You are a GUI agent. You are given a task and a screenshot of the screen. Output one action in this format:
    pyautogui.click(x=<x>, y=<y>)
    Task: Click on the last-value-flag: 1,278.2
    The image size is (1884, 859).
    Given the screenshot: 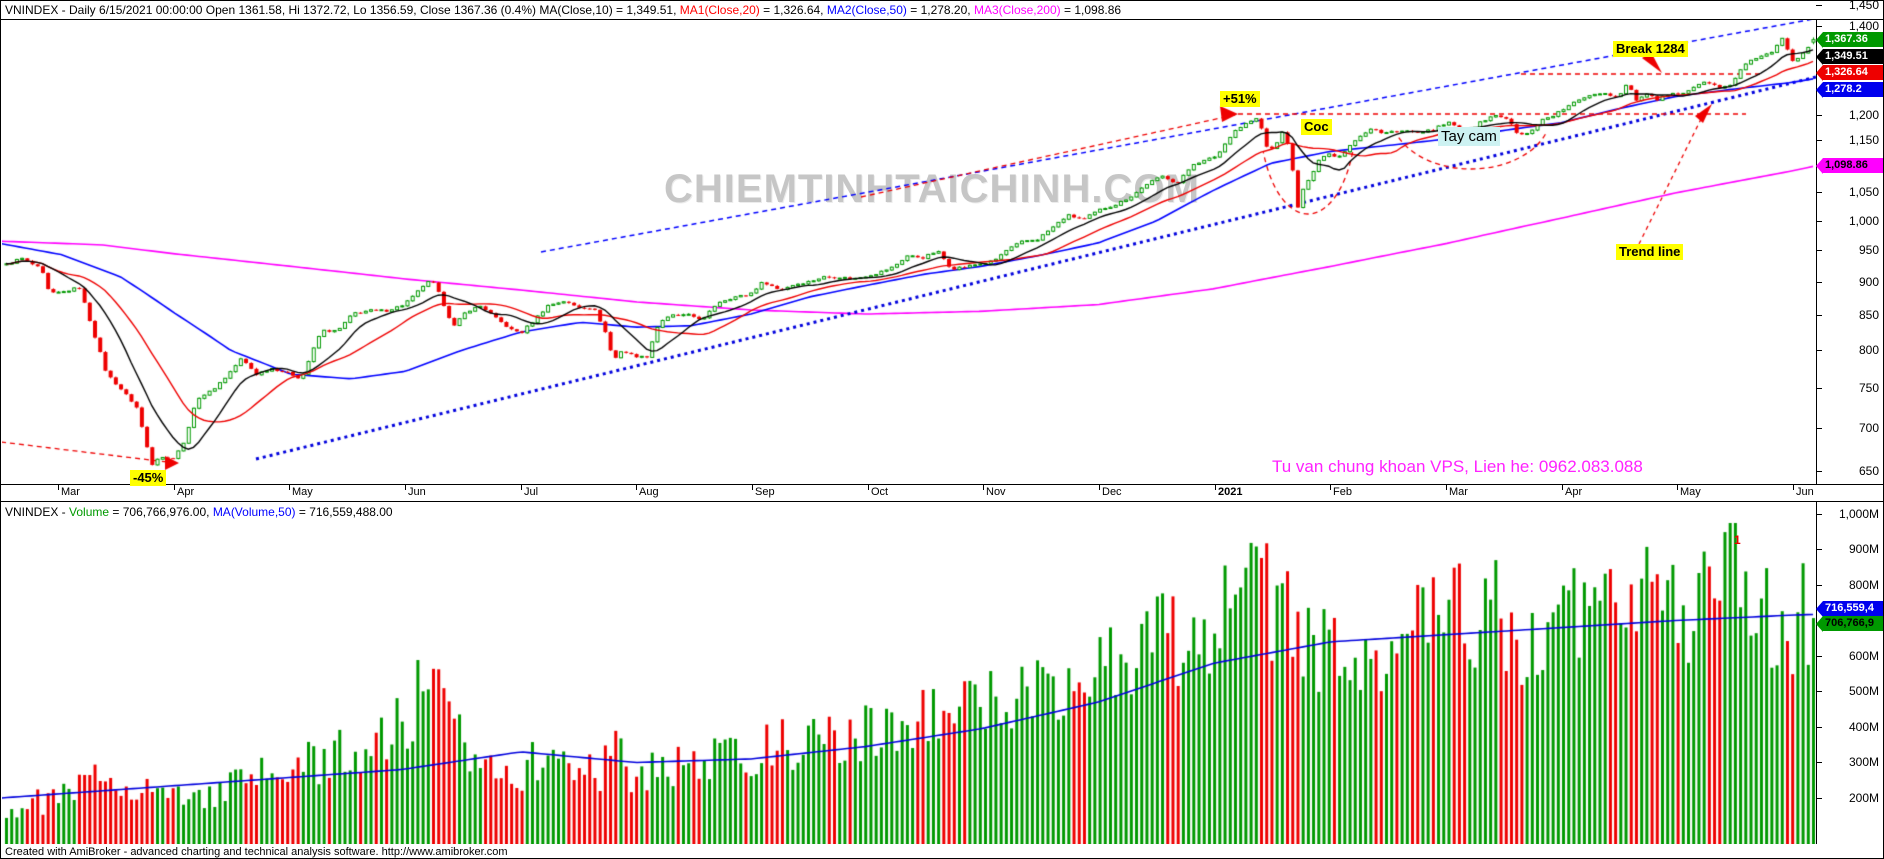 What is the action you would take?
    pyautogui.click(x=1853, y=89)
    